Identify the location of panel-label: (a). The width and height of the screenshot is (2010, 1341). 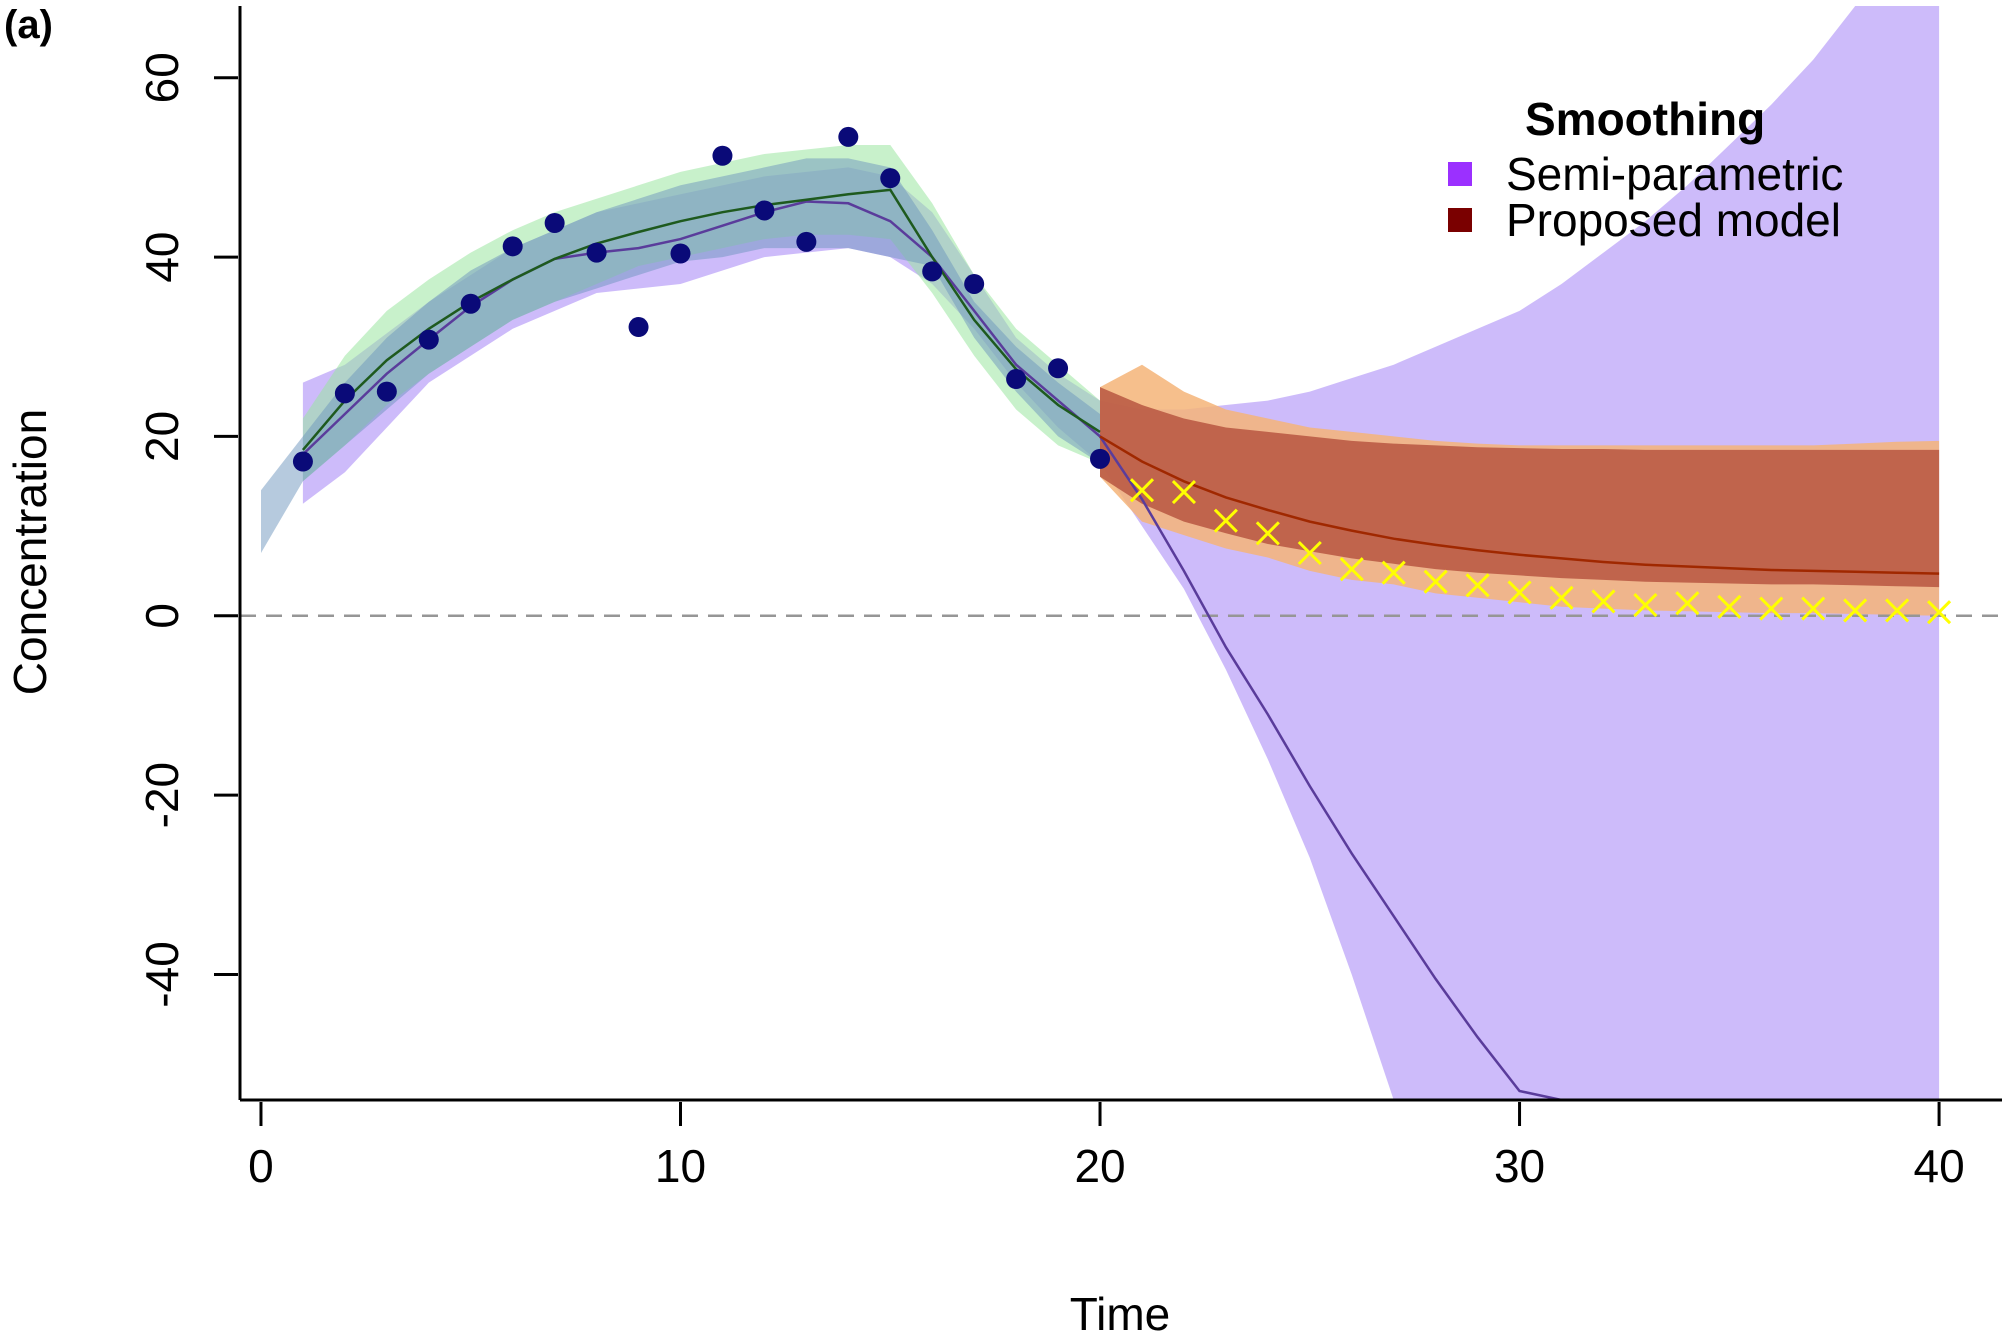
(28, 25).